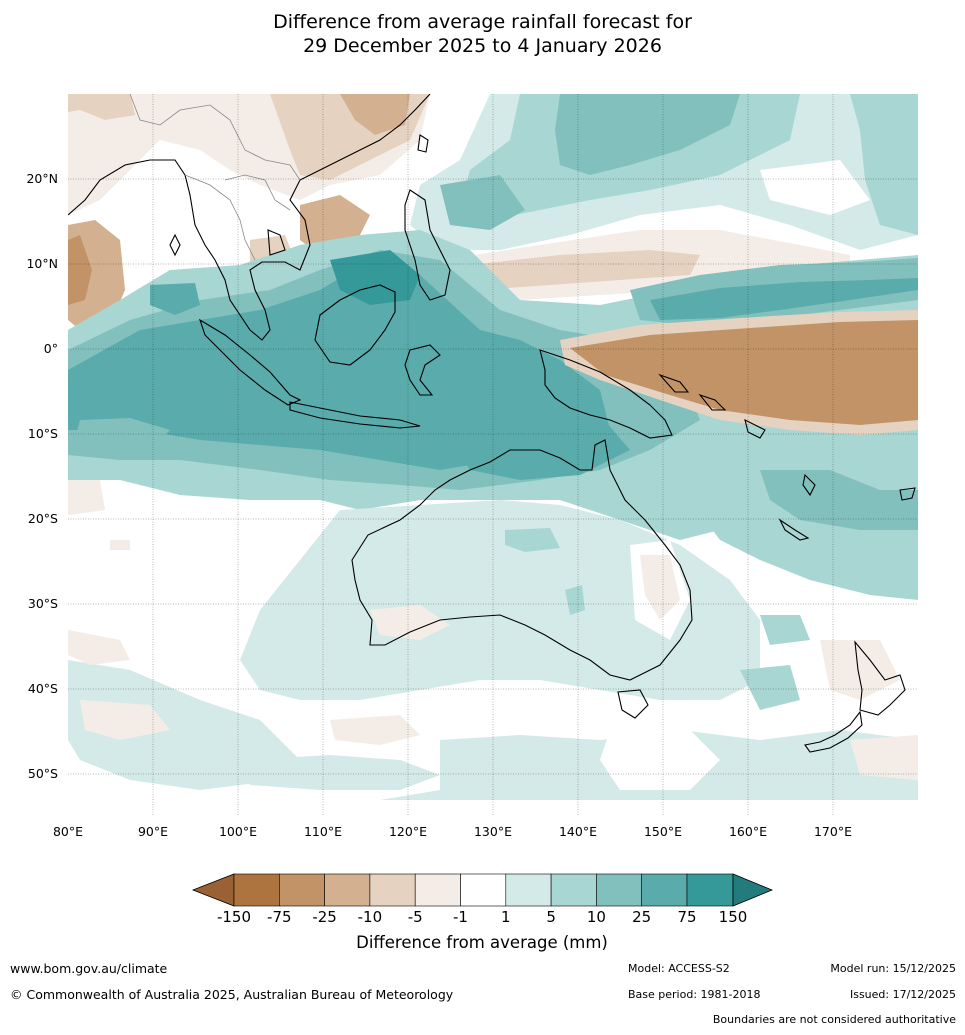 Image resolution: width=965 pixels, height=1035 pixels. I want to click on lon-label: 100°E, so click(238, 831).